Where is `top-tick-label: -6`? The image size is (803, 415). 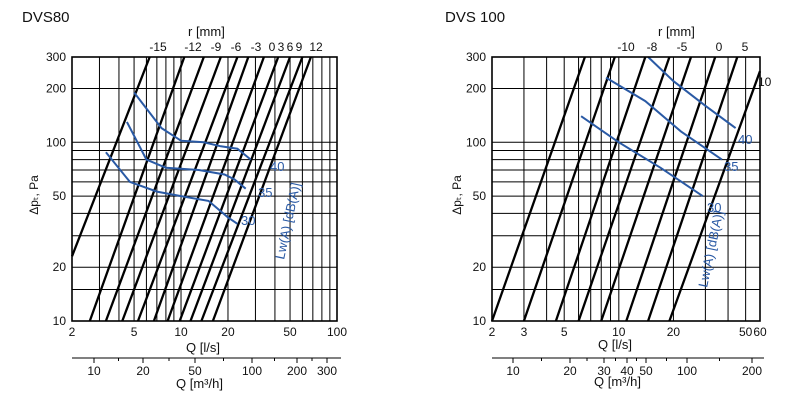
top-tick-label: -6 is located at coordinates (236, 47).